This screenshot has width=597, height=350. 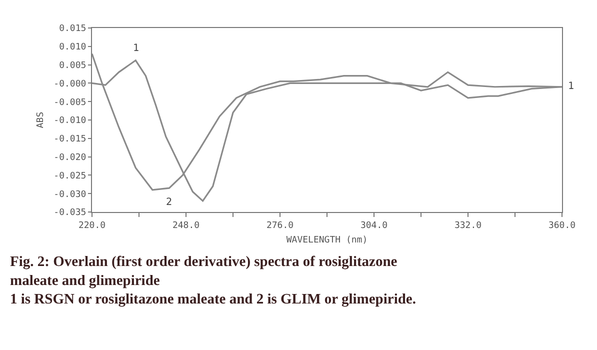 What do you see at coordinates (70, 103) in the screenshot?
I see `y-tick-label: -0.005` at bounding box center [70, 103].